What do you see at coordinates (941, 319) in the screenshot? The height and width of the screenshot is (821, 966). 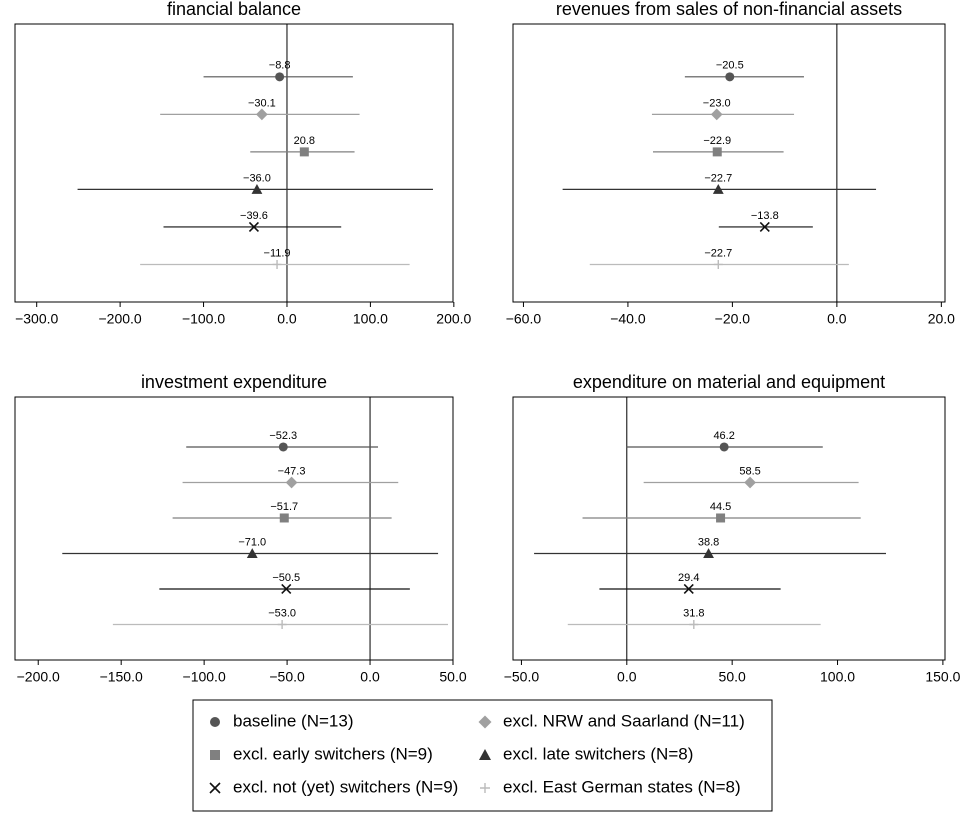 I see `x-tick-label: 20.0` at bounding box center [941, 319].